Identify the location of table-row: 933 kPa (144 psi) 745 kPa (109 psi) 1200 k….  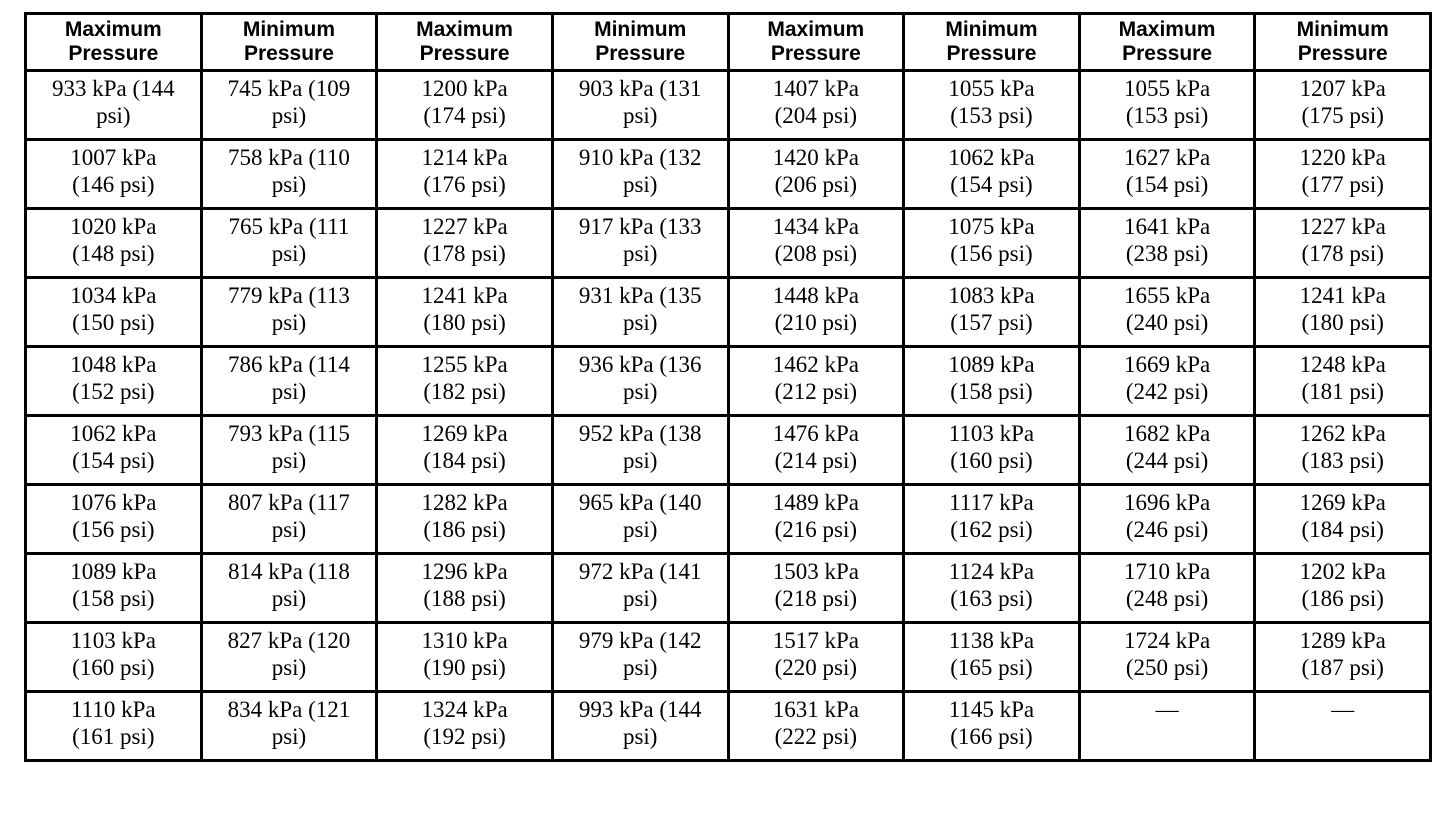
(728, 105).